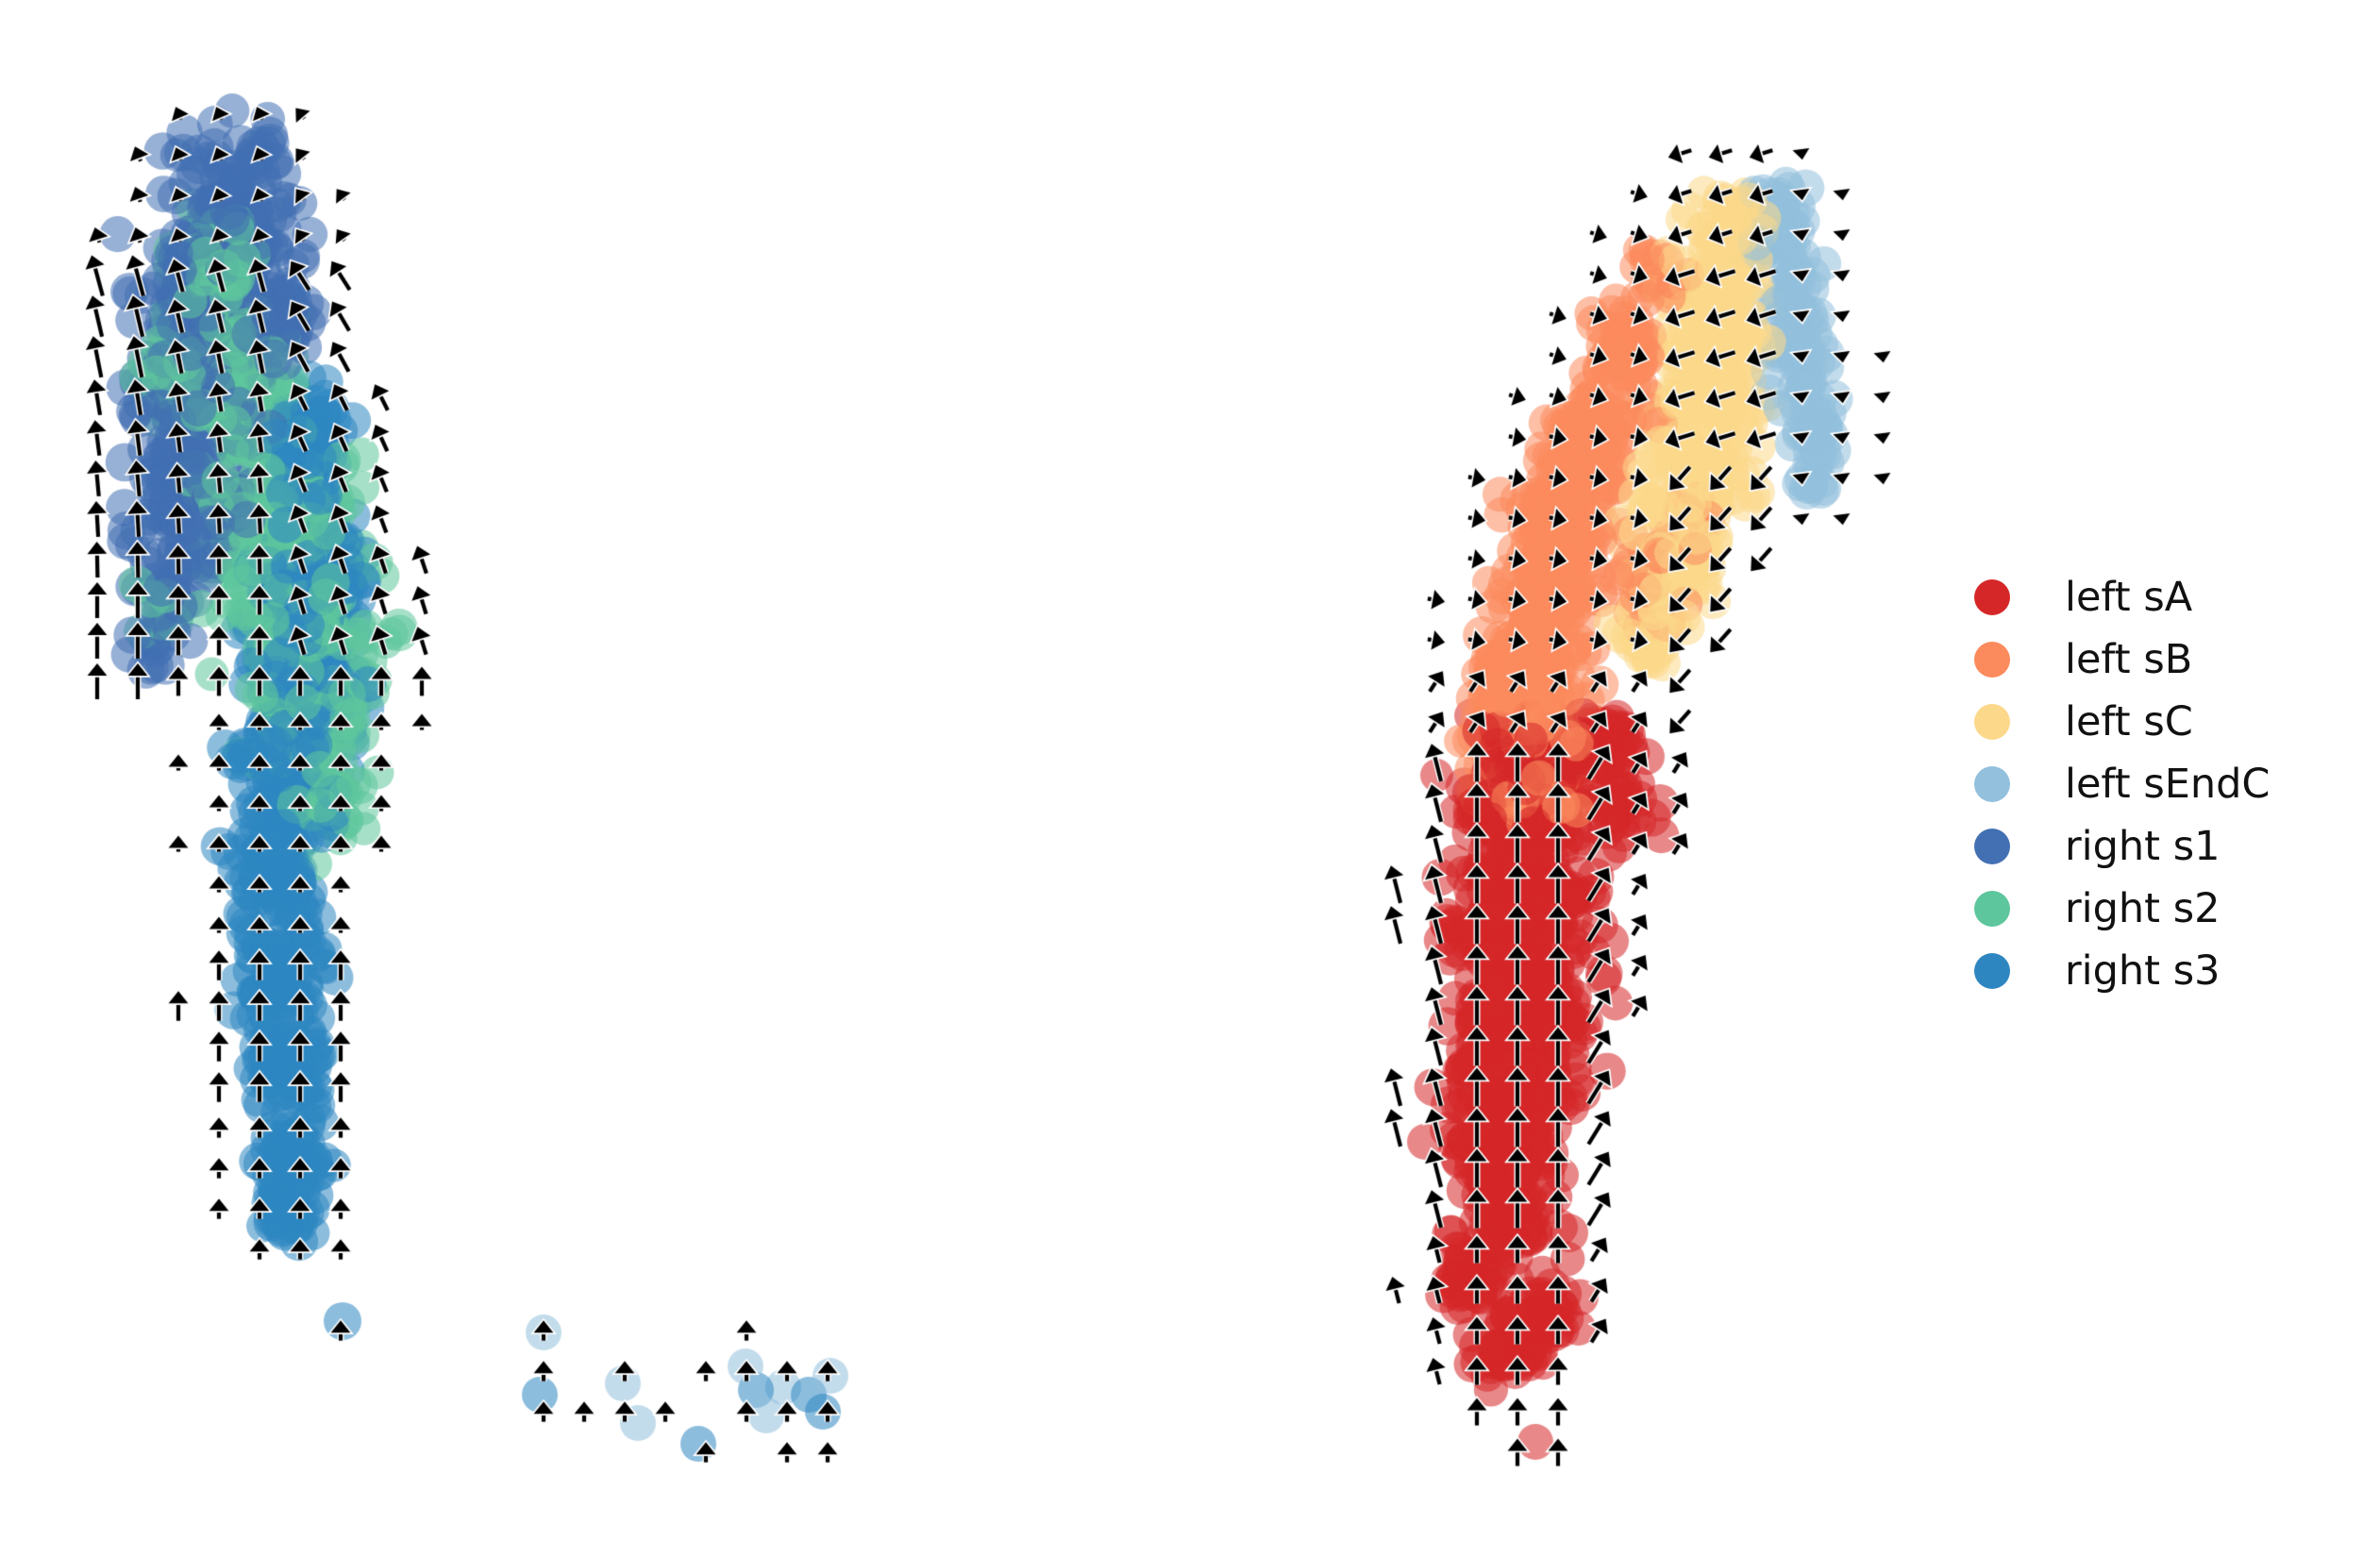 The image size is (2380, 1541). What do you see at coordinates (2168, 784) in the screenshot?
I see `legend-item-label: left sEndC` at bounding box center [2168, 784].